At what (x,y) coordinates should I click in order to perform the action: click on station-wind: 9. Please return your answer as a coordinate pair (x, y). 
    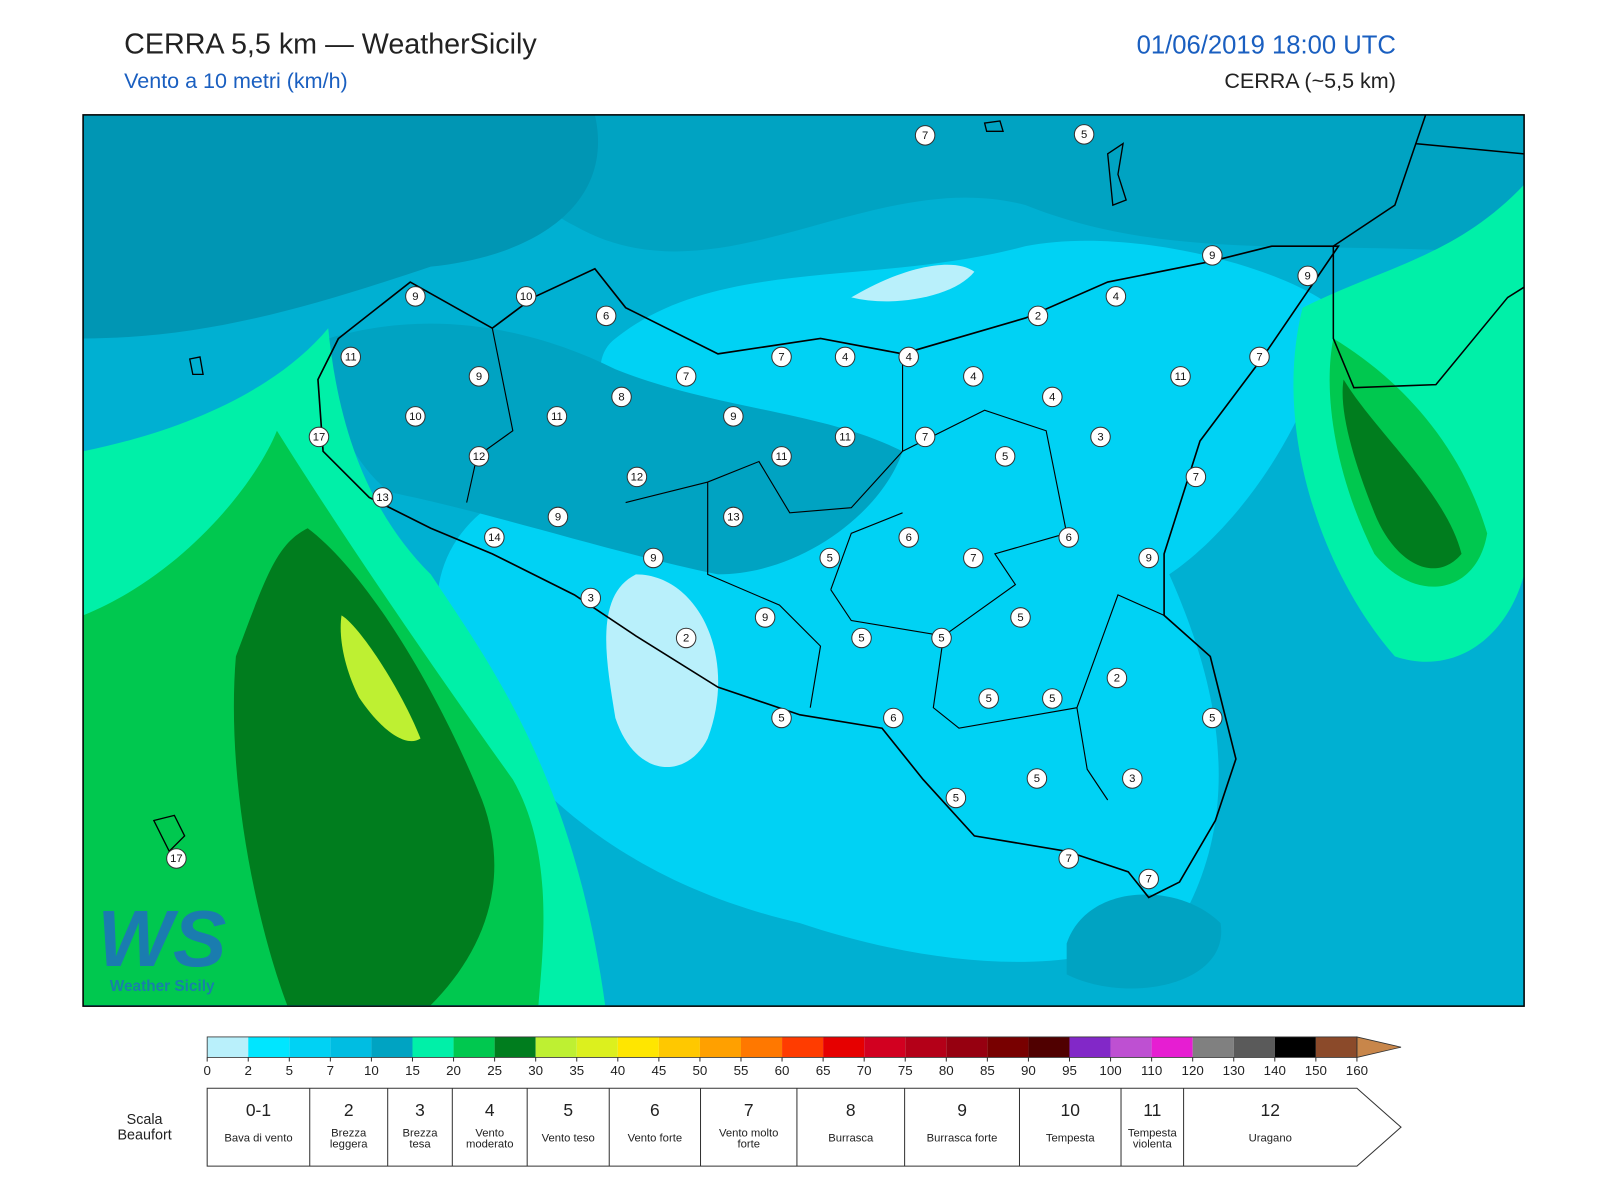
    Looking at the image, I should click on (1212, 256).